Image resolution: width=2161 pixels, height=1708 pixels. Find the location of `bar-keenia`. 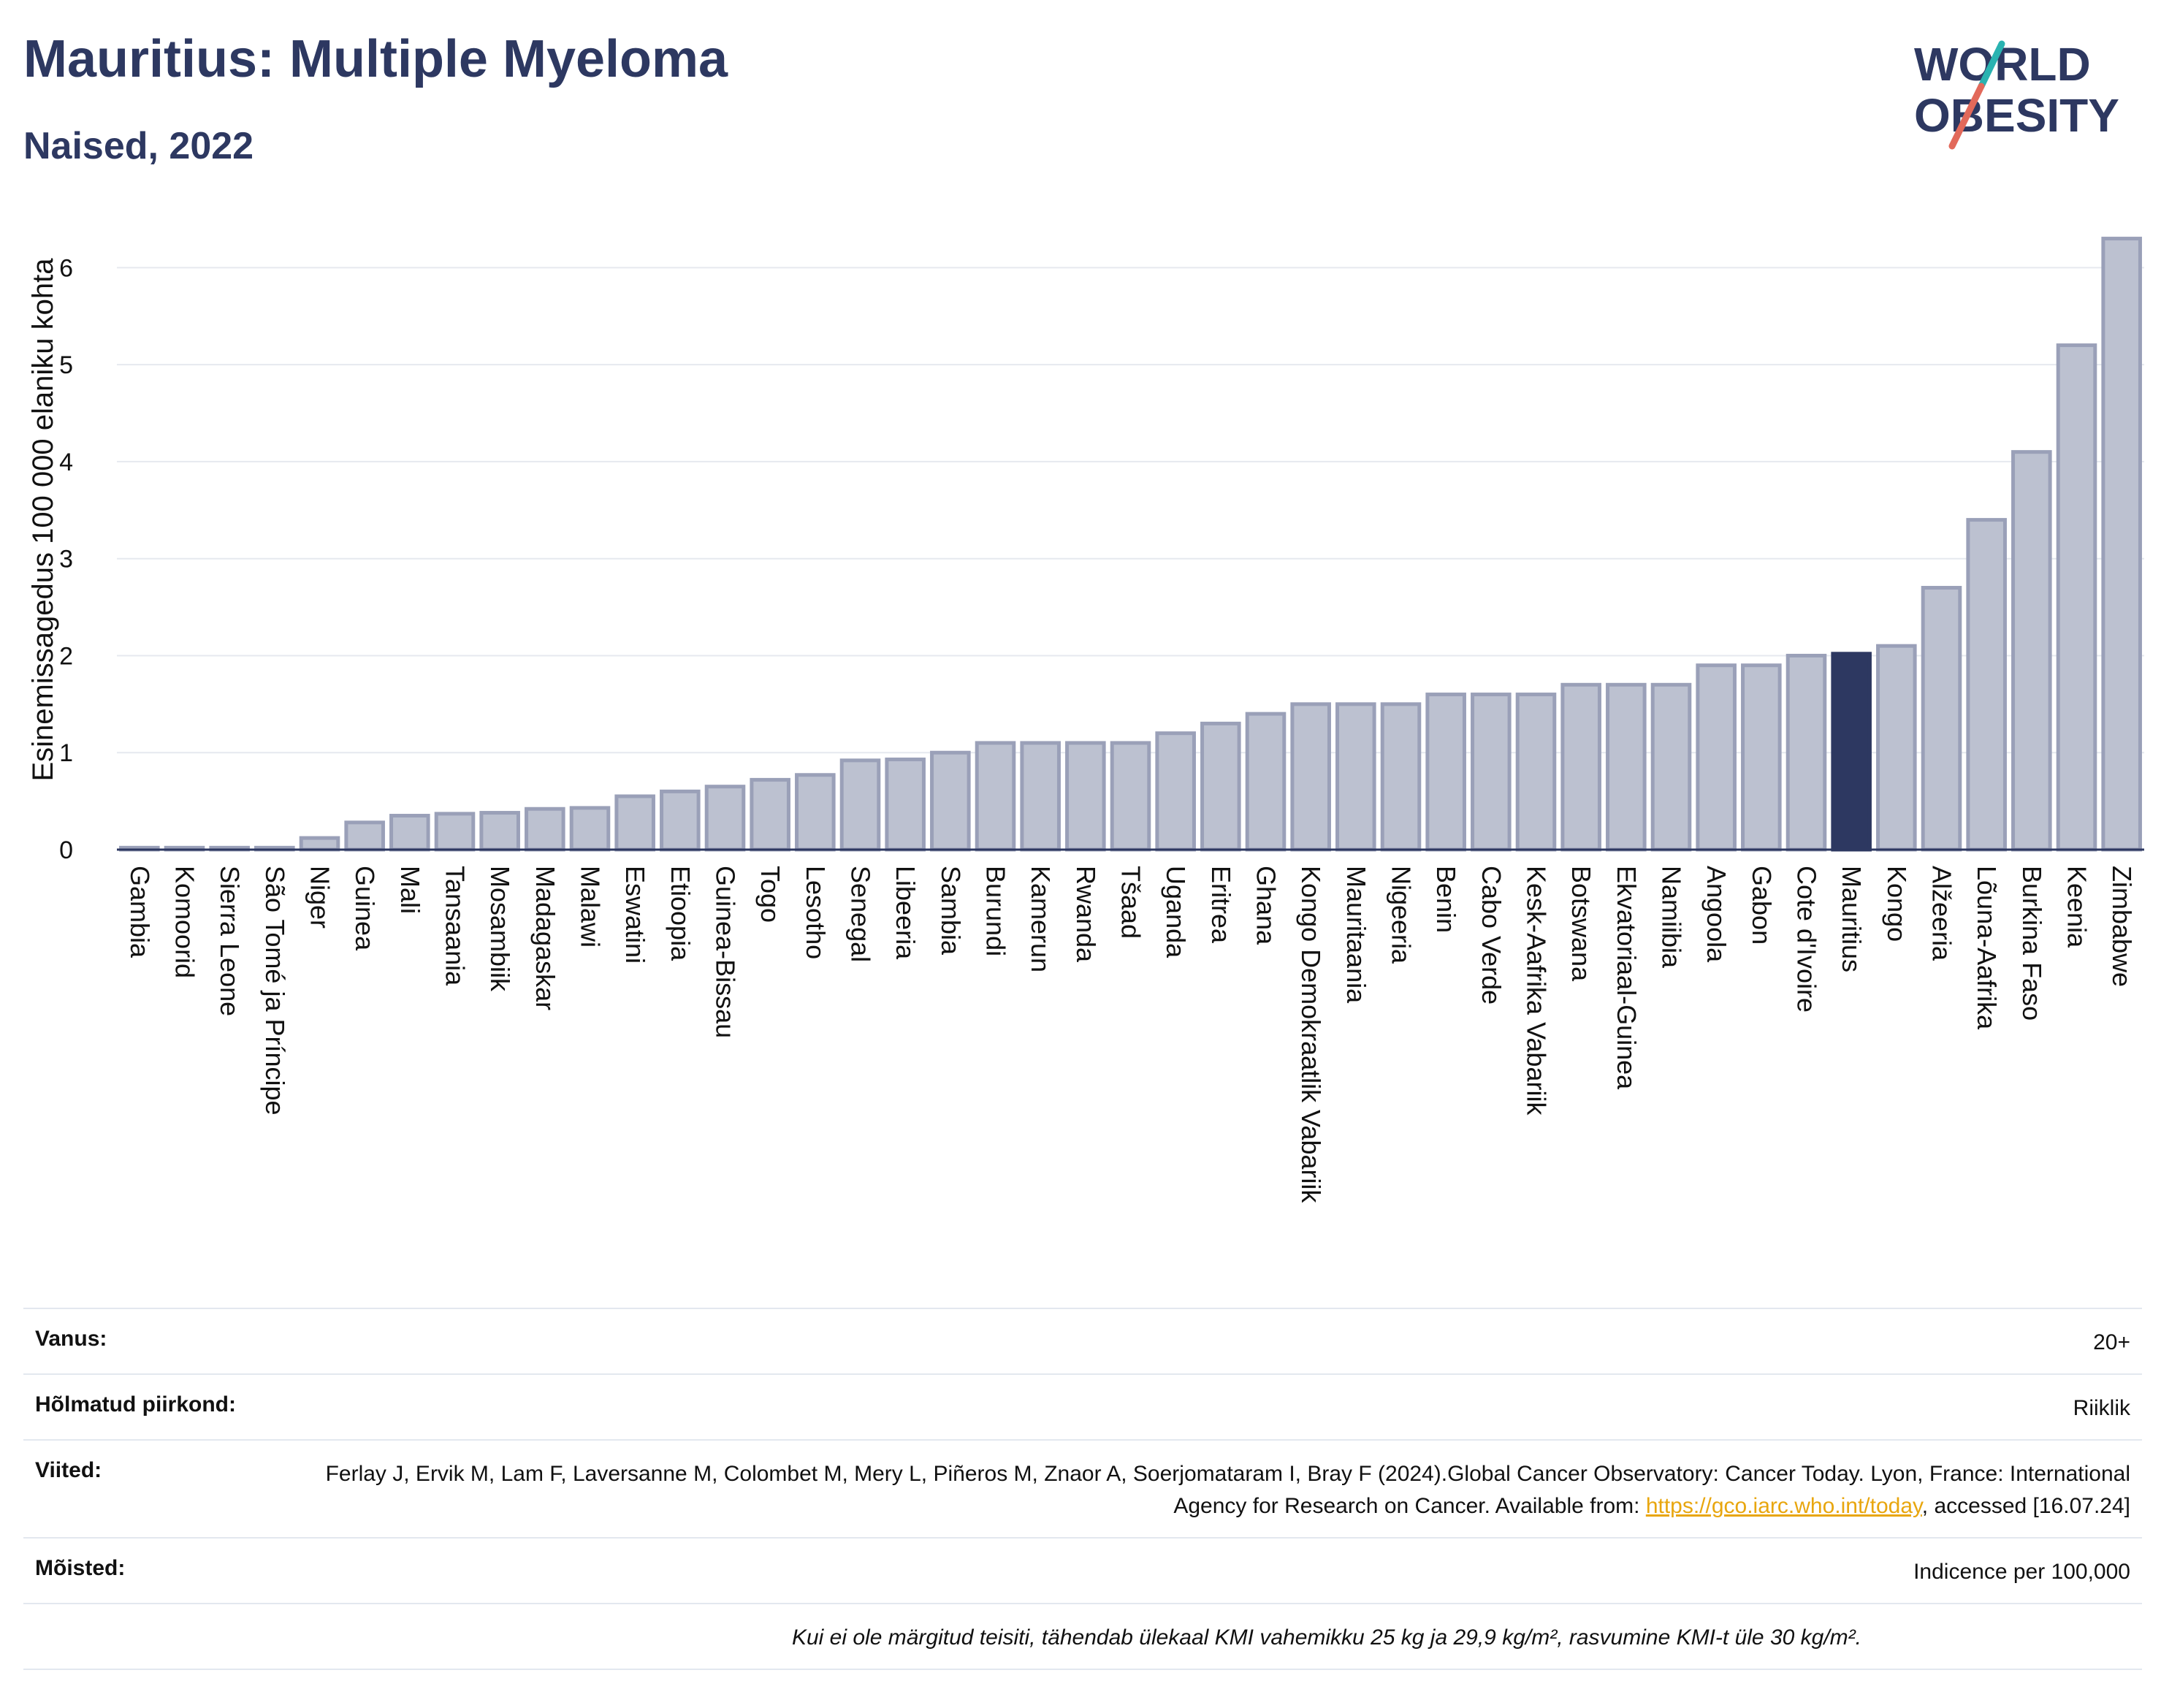

bar-keenia is located at coordinates (2076, 597).